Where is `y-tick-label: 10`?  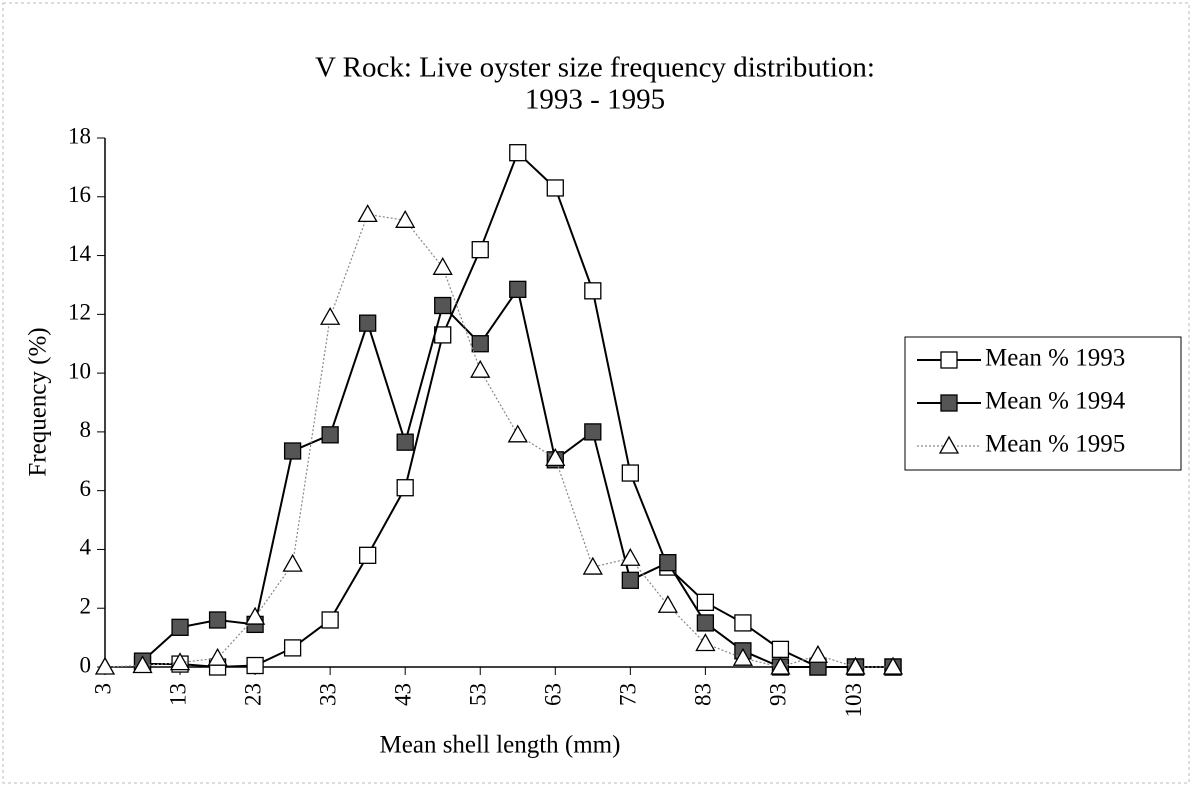
y-tick-label: 10 is located at coordinates (79, 370).